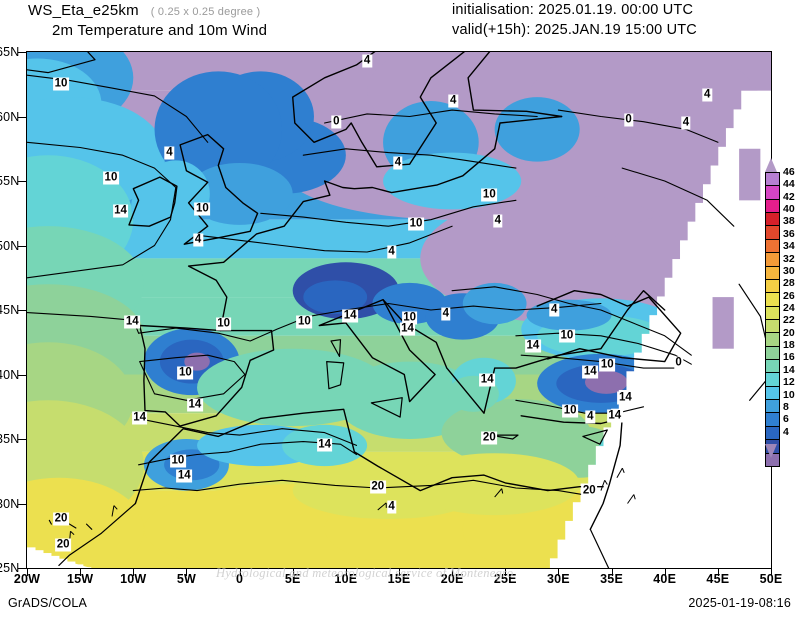  I want to click on longitude-label: 5W, so click(186, 579).